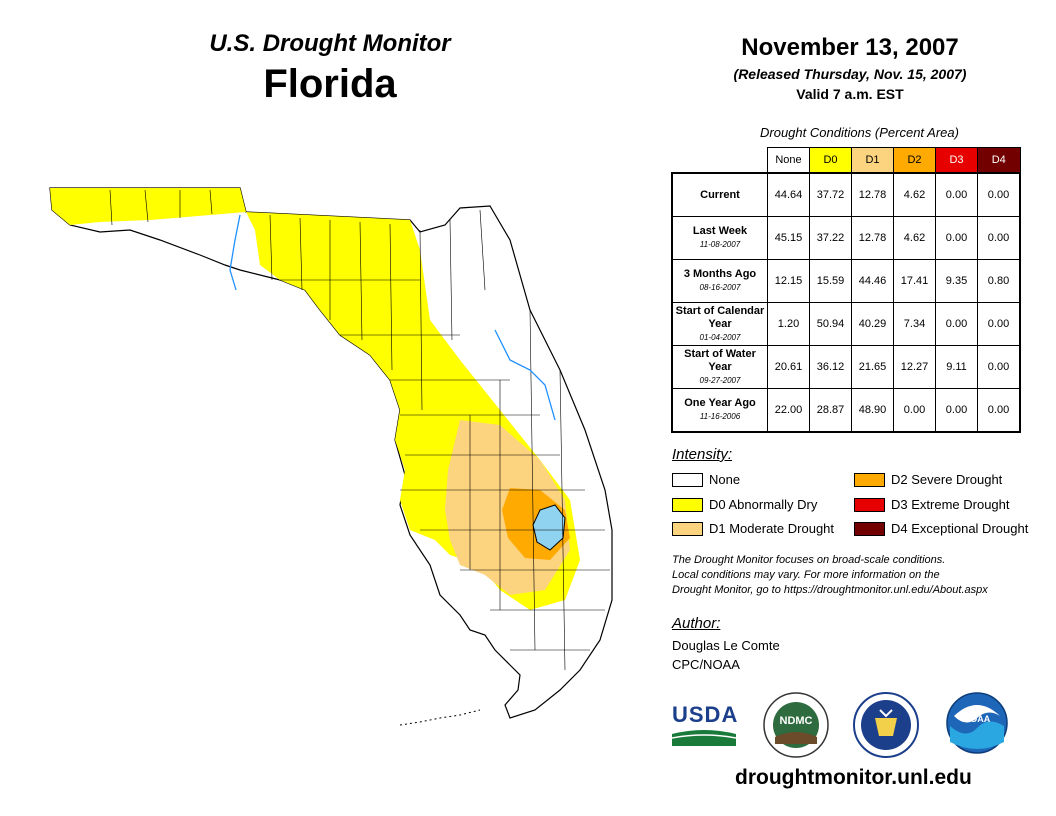 This screenshot has height=816, width=1056. I want to click on table-cell: 40.29, so click(872, 324).